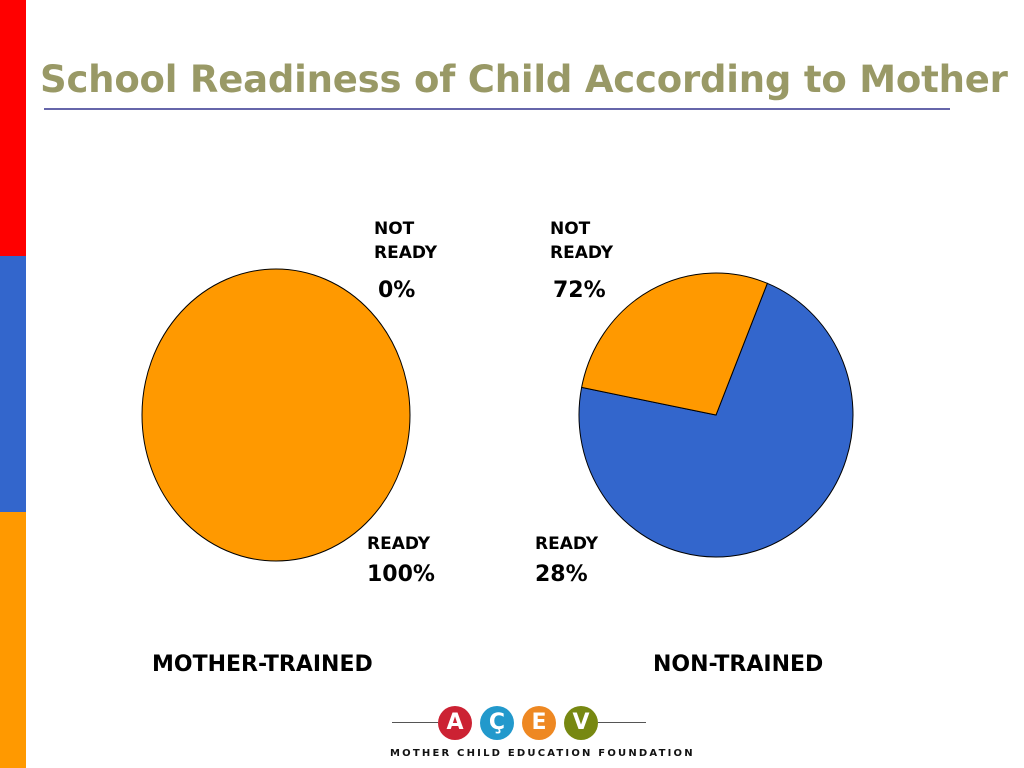 The image size is (1024, 768). What do you see at coordinates (497, 109) in the screenshot?
I see `title-rule` at bounding box center [497, 109].